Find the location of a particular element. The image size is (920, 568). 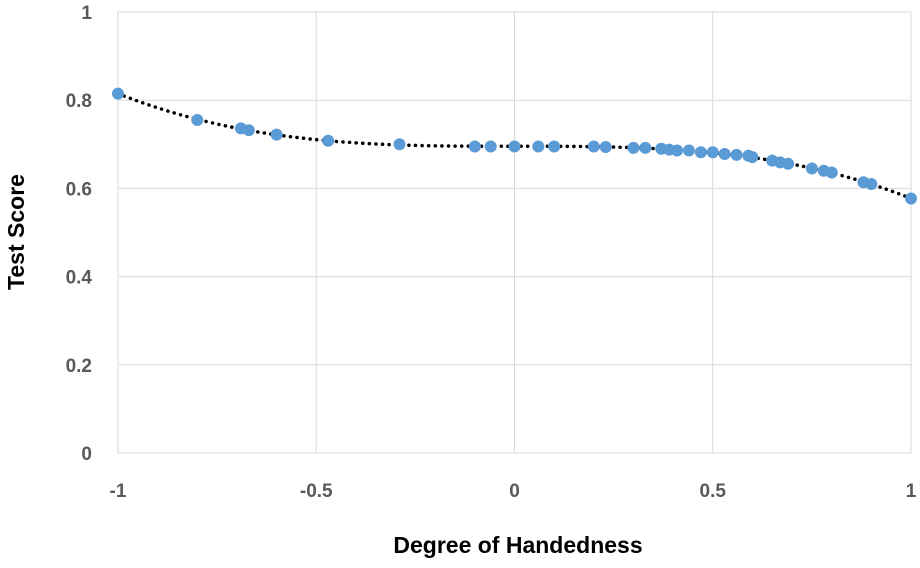

y-tick-label: 0.6 is located at coordinates (79, 189).